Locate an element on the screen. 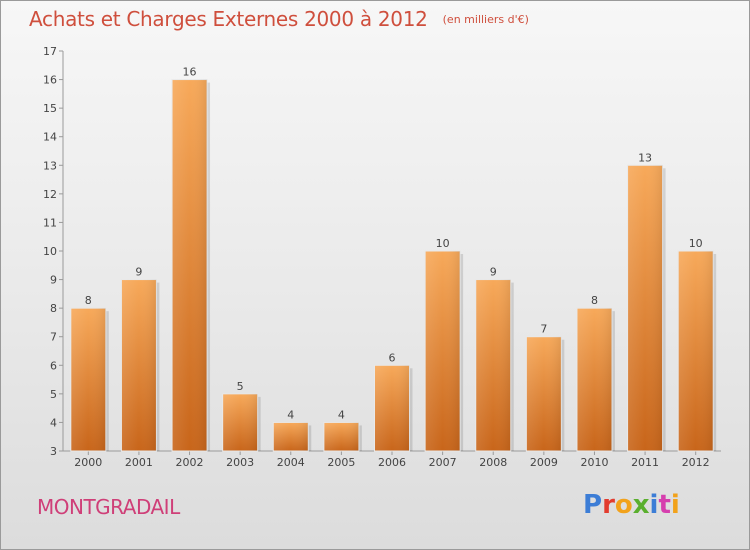 Image resolution: width=750 pixels, height=550 pixels. x-tick-label: 2011 is located at coordinates (645, 462).